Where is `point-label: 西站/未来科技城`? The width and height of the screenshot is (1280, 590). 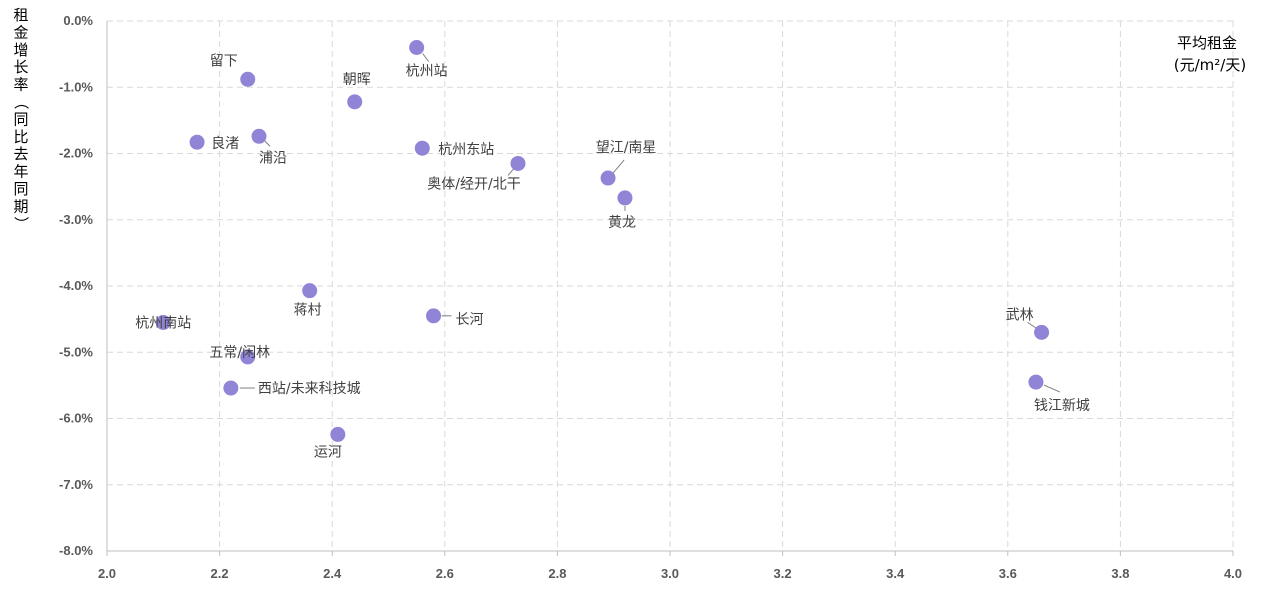
point-label: 西站/未来科技城 is located at coordinates (309, 389).